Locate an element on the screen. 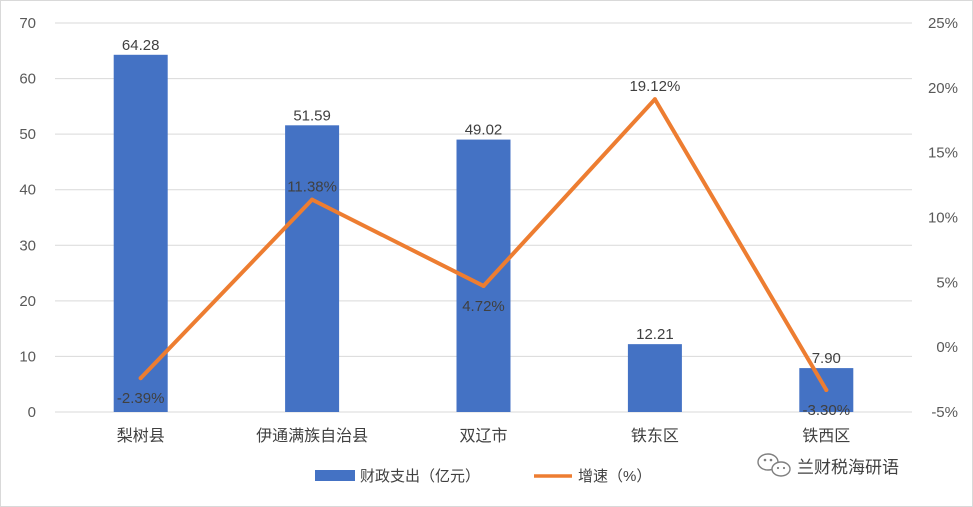 This screenshot has height=507, width=973. bar-value-label: 7.90 is located at coordinates (826, 358).